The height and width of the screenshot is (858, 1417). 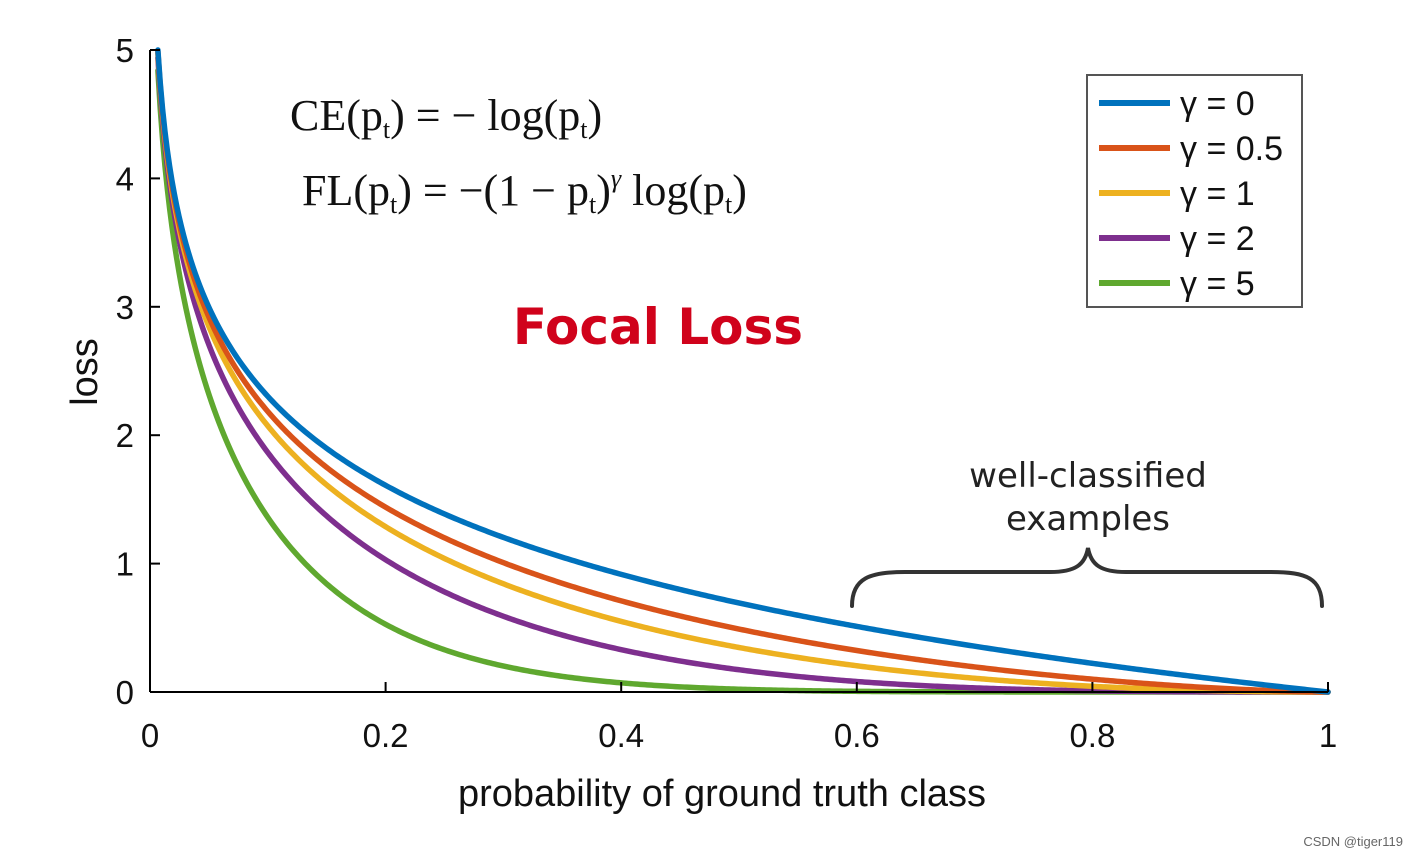 What do you see at coordinates (857, 735) in the screenshot?
I see `x-tick-label: 0.6` at bounding box center [857, 735].